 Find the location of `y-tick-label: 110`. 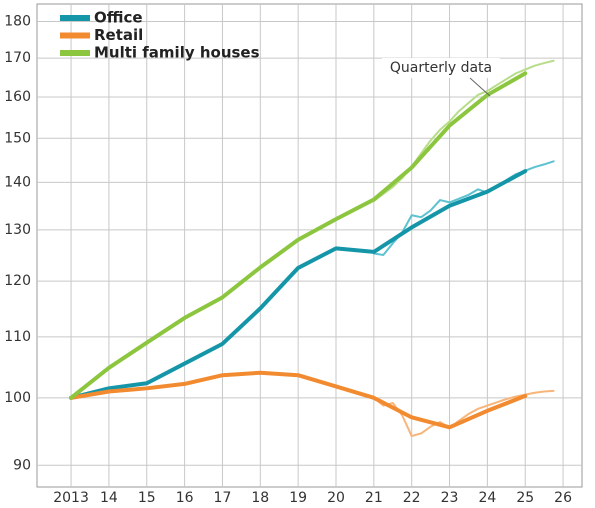

y-tick-label: 110 is located at coordinates (17, 337).